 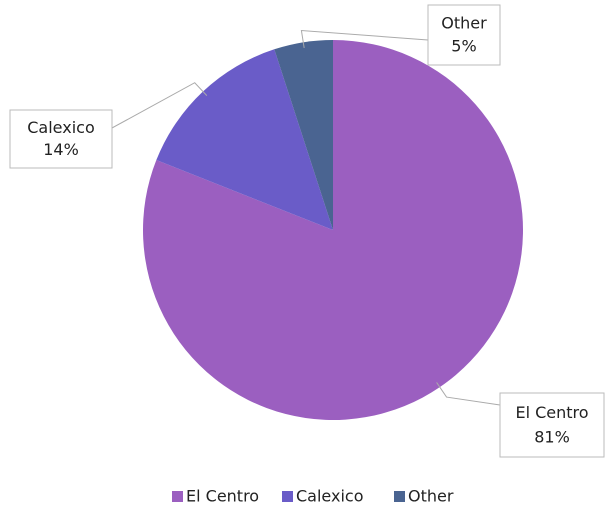 What do you see at coordinates (222, 496) in the screenshot?
I see `legend-label: El Centro` at bounding box center [222, 496].